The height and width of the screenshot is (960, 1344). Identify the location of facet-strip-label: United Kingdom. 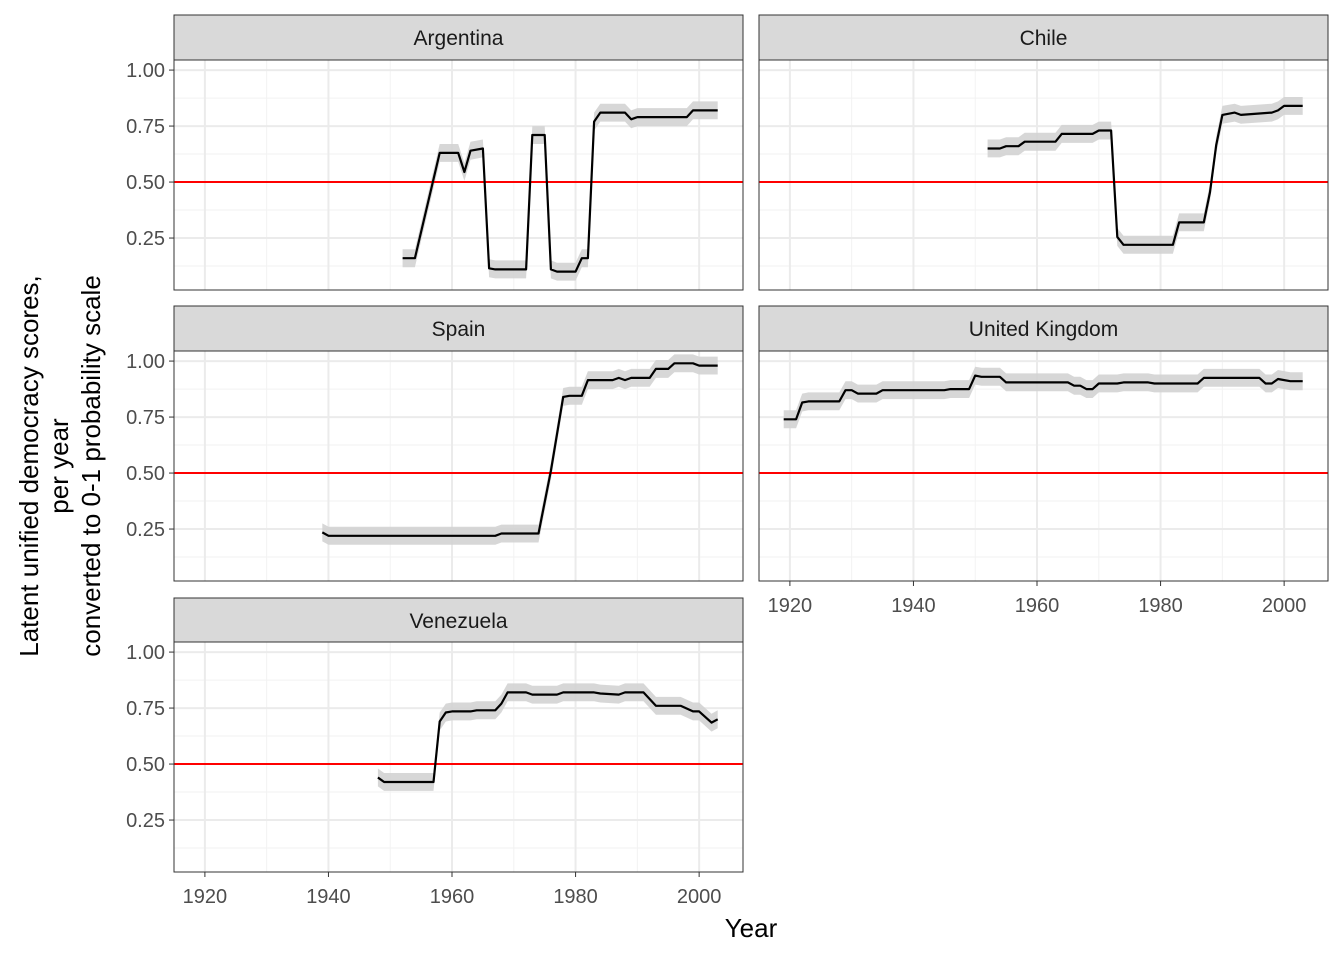
(1043, 329).